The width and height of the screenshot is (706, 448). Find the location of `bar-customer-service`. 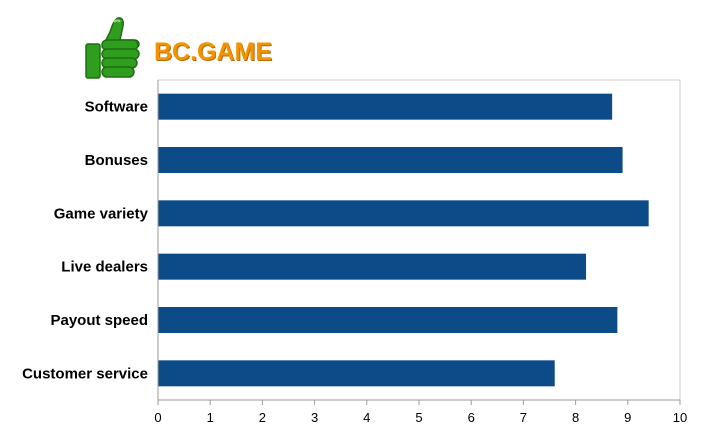

bar-customer-service is located at coordinates (356, 373).